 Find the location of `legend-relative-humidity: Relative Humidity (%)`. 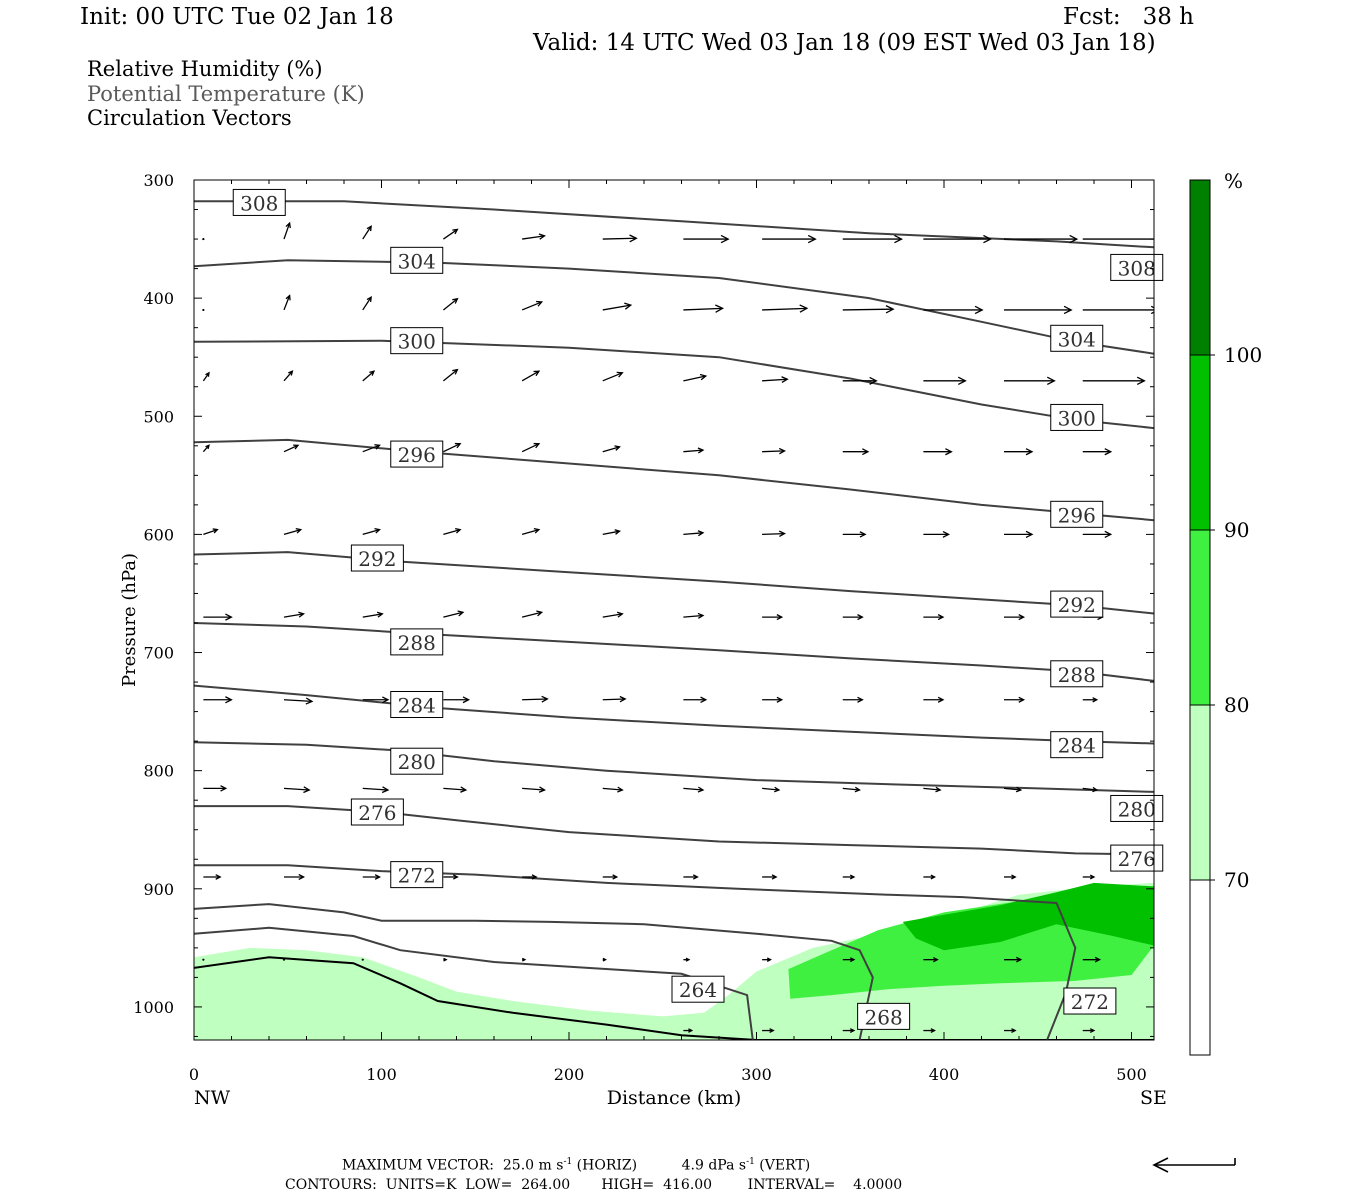

legend-relative-humidity: Relative Humidity (%) is located at coordinates (205, 69).